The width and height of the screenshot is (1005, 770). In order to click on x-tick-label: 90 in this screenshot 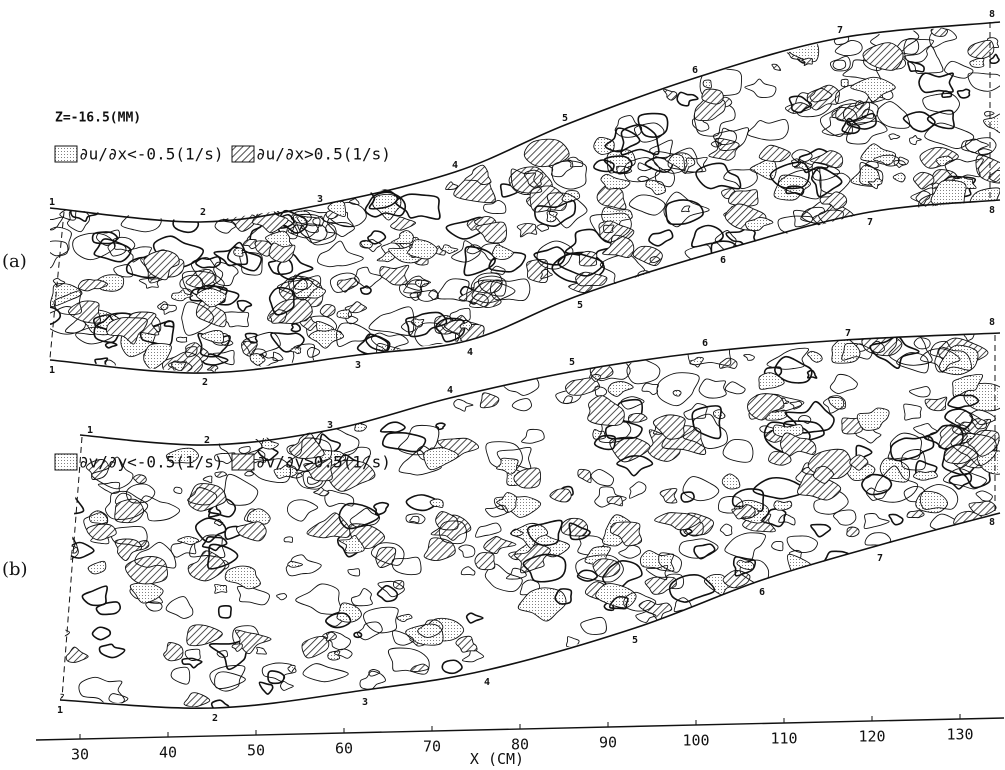, I will do `click(608, 743)`.